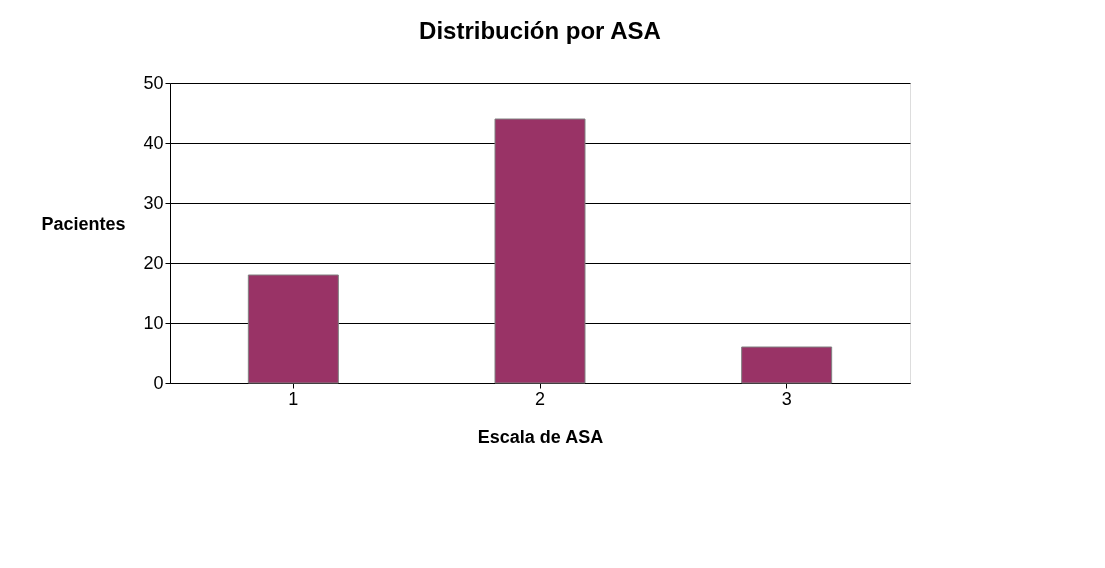  I want to click on y-tick-label: 0, so click(158, 382).